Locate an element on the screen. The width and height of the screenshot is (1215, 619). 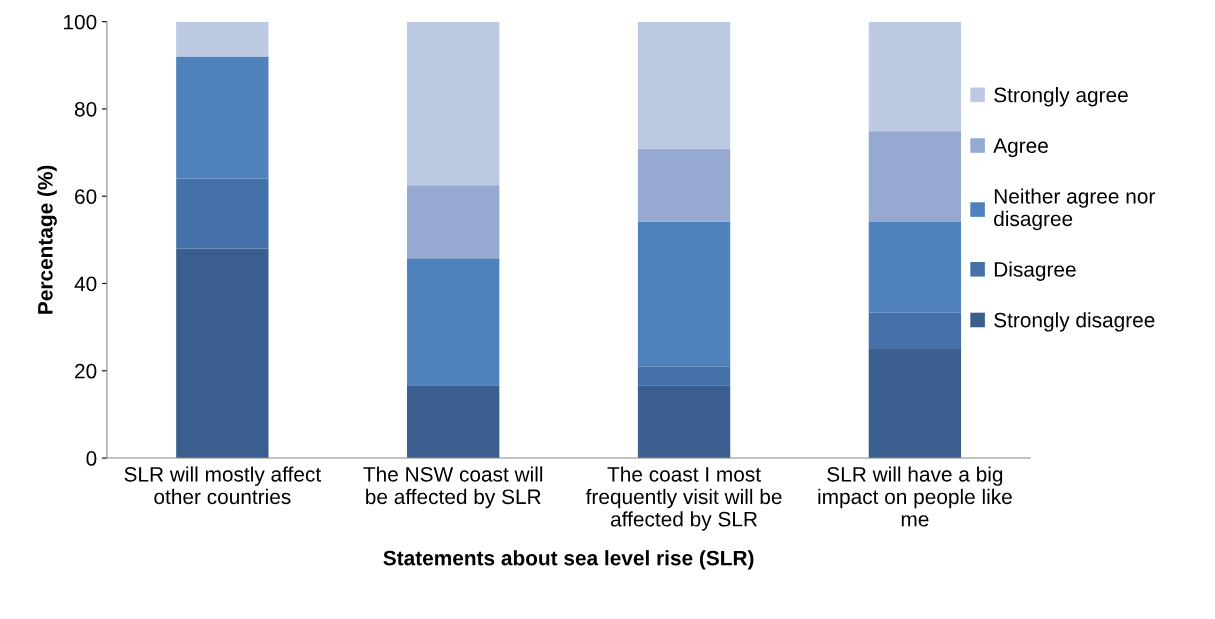
x-tick-label: SLR will mostly affect other countries is located at coordinates (222, 485).